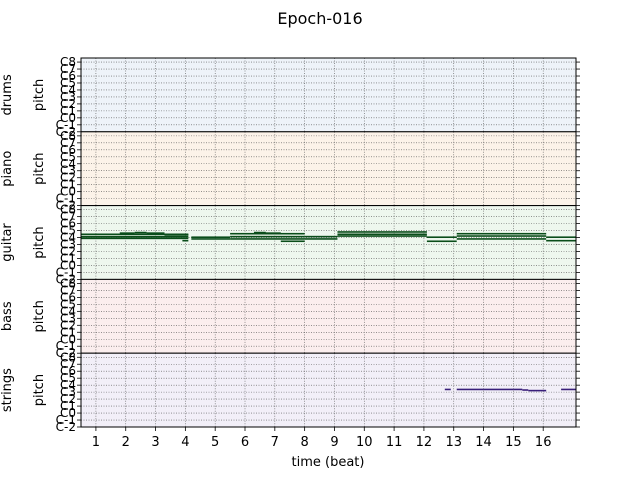  I want to click on x-tick-label: 4, so click(185, 442).